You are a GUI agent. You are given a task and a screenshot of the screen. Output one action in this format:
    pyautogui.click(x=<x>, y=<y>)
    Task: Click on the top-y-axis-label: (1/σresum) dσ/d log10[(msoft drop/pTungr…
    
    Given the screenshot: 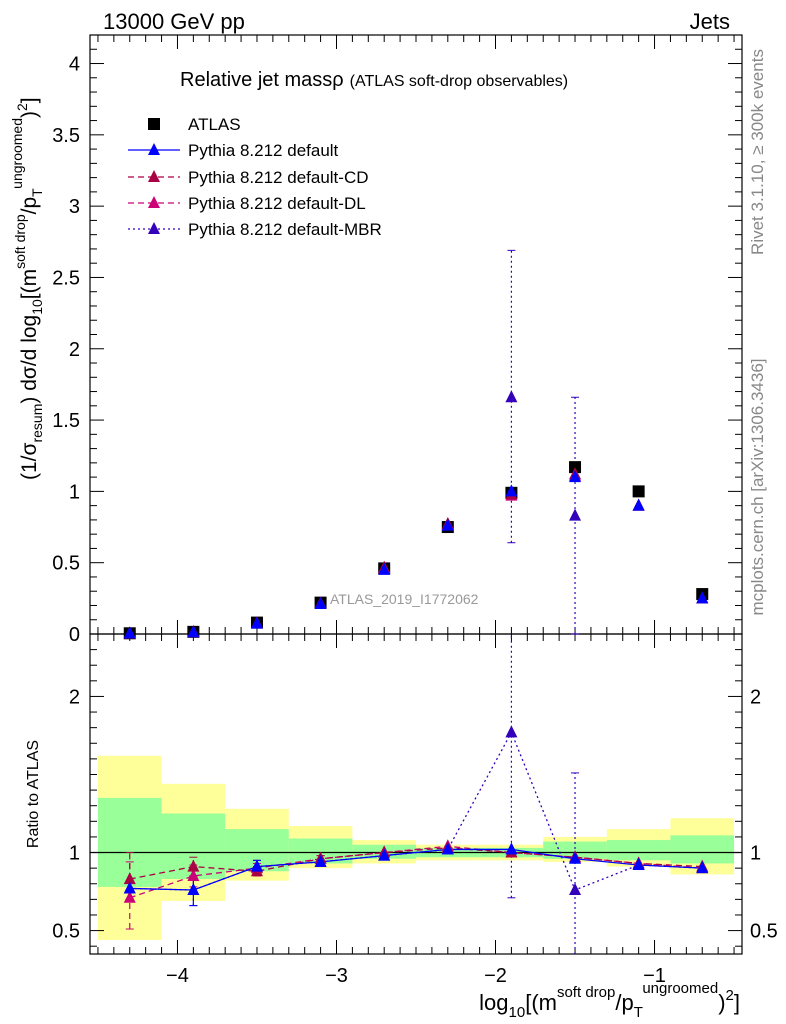 What is the action you would take?
    pyautogui.click(x=27, y=288)
    